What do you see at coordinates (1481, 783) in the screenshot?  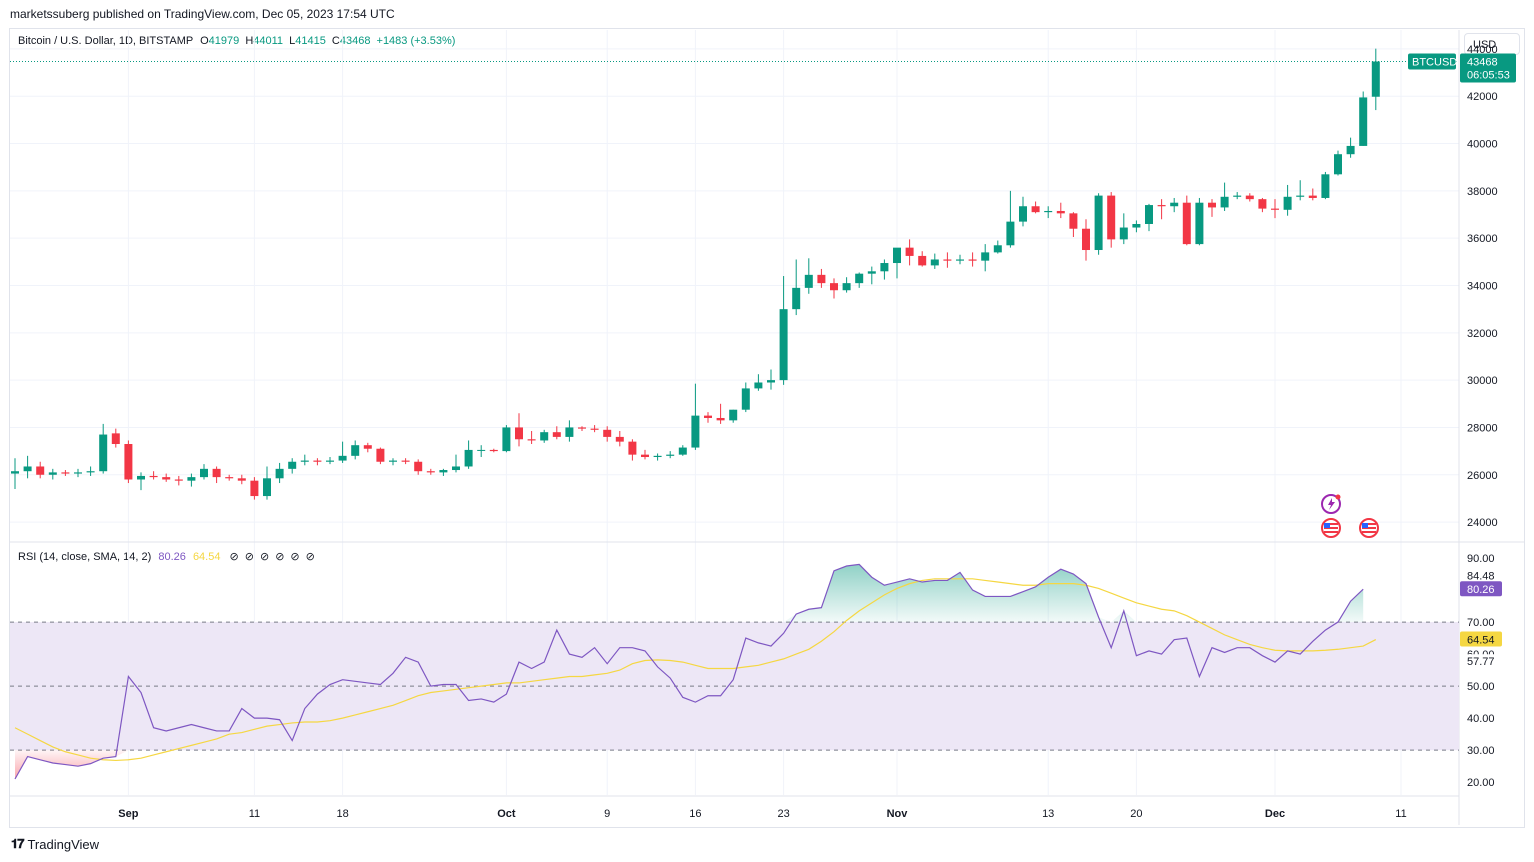 I see `rsi-tick-label: 20.00` at bounding box center [1481, 783].